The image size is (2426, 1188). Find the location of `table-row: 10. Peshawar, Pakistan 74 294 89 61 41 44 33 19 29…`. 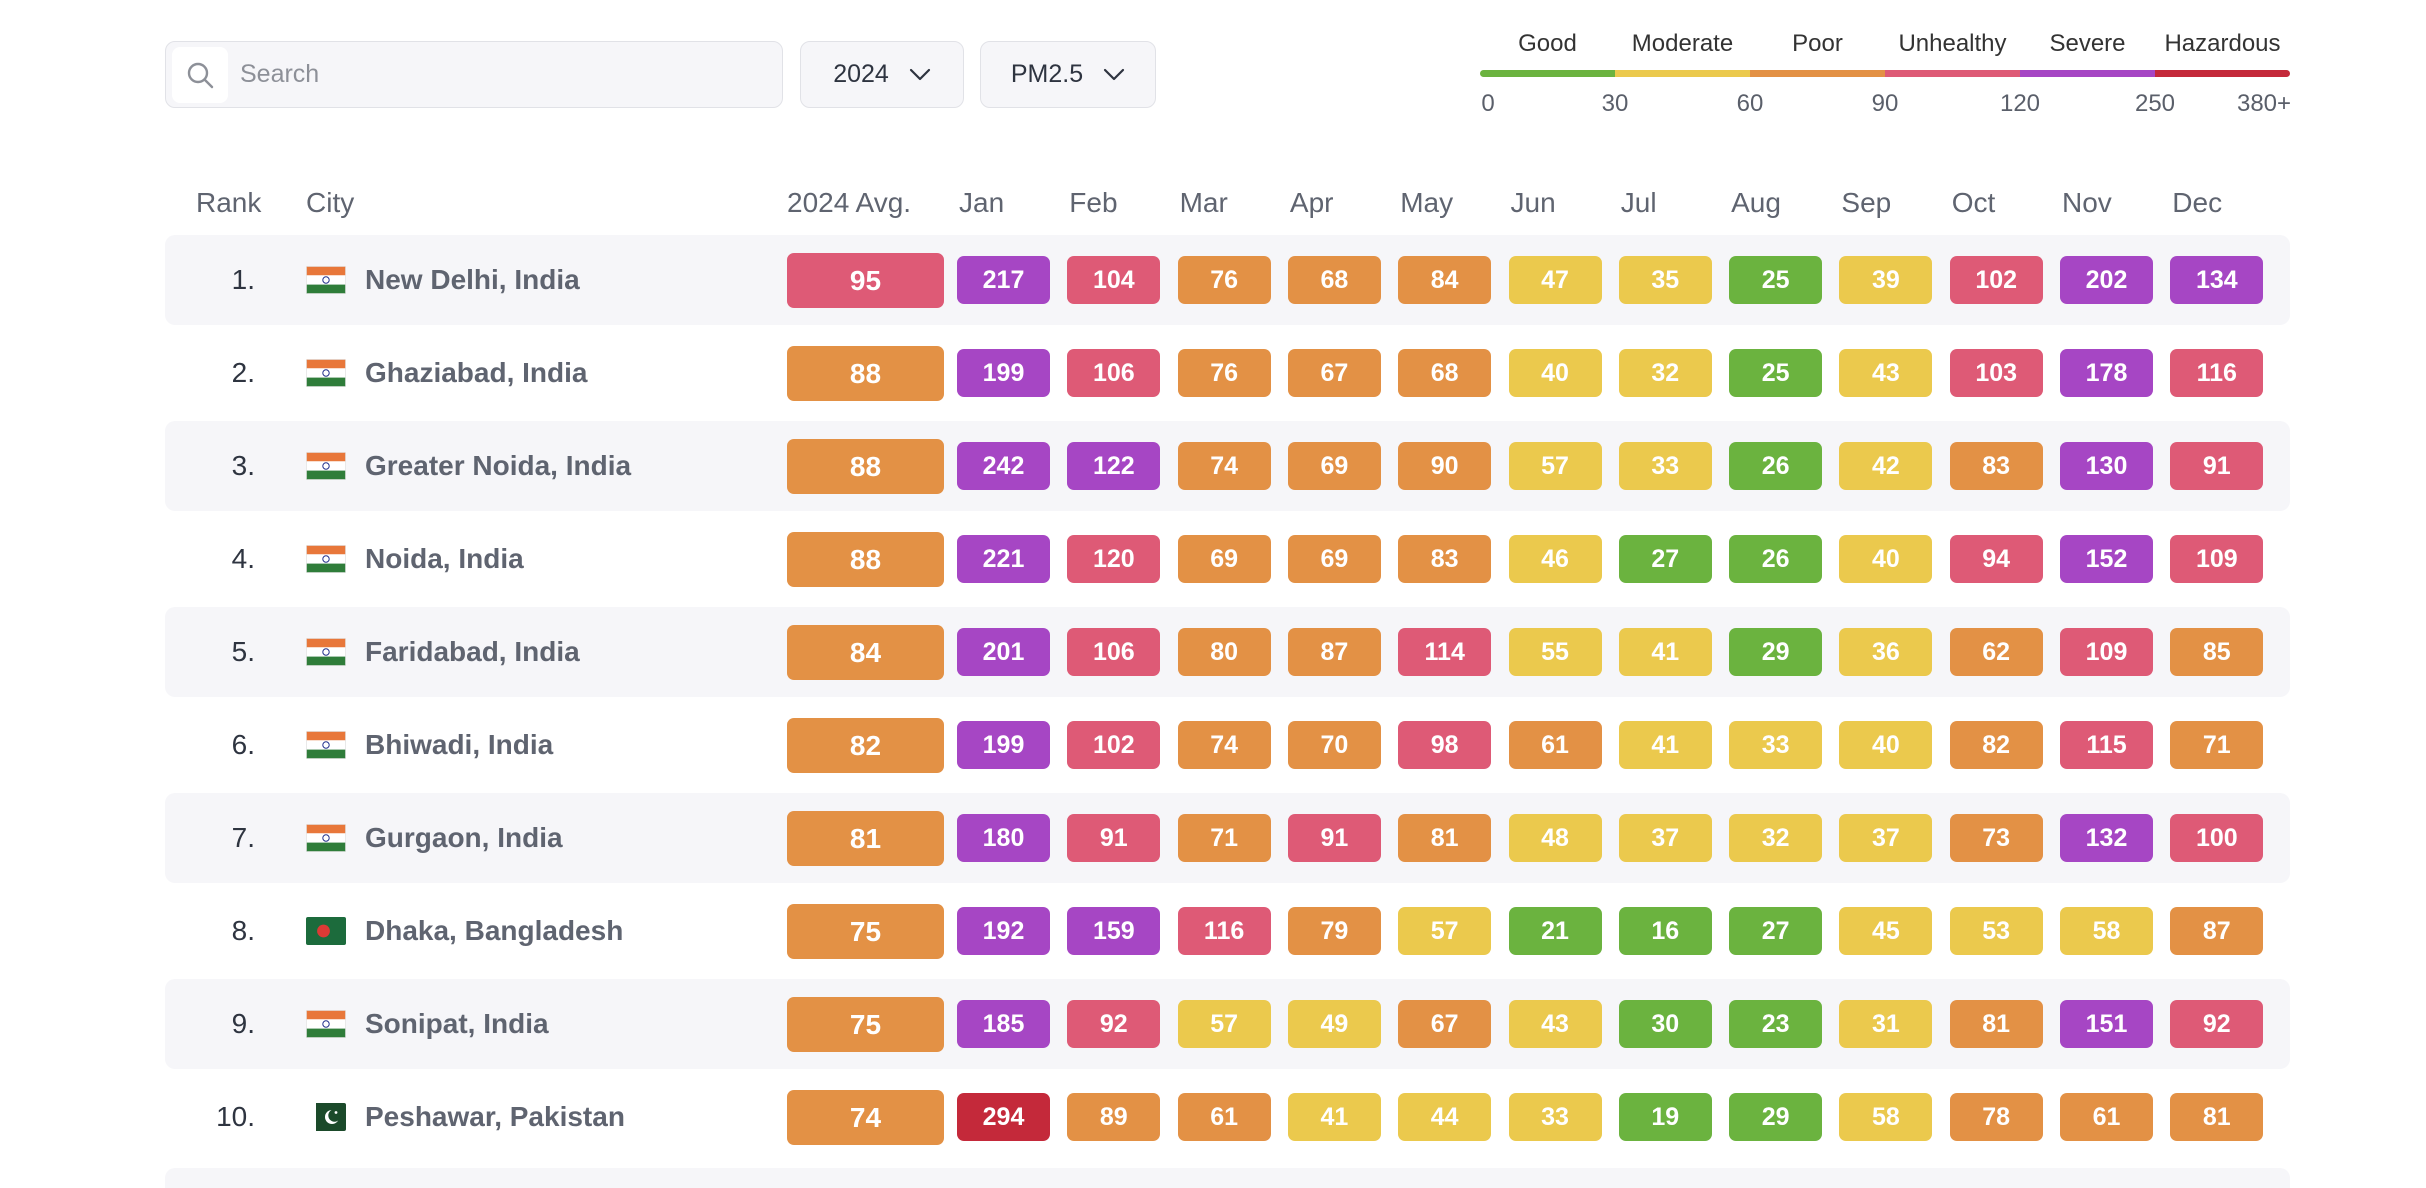

table-row: 10. Peshawar, Pakistan 74 294 89 61 41 44 33 19 29… is located at coordinates (1227, 1117).